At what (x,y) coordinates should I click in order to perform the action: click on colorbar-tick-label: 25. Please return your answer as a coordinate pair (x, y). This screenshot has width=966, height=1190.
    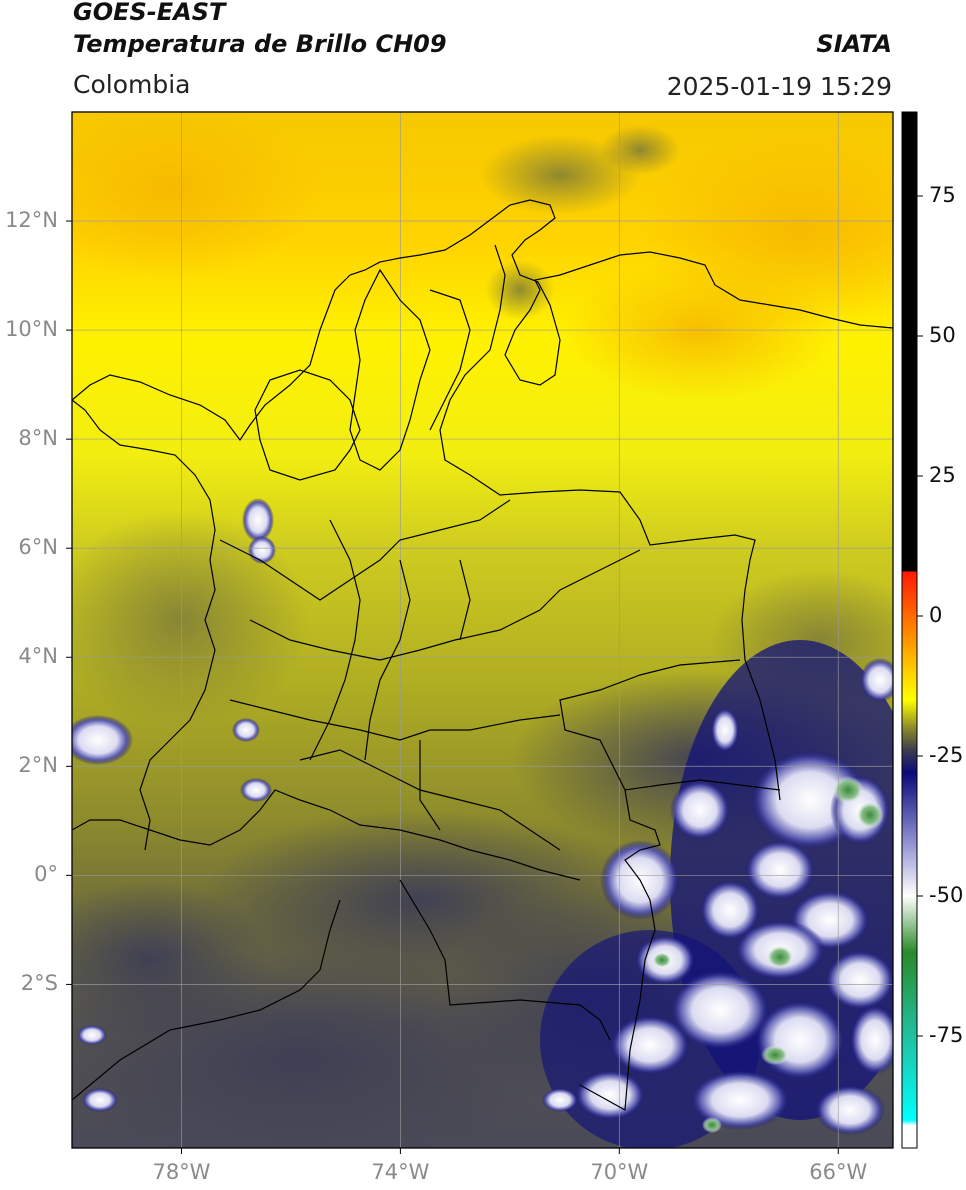
    Looking at the image, I should click on (942, 475).